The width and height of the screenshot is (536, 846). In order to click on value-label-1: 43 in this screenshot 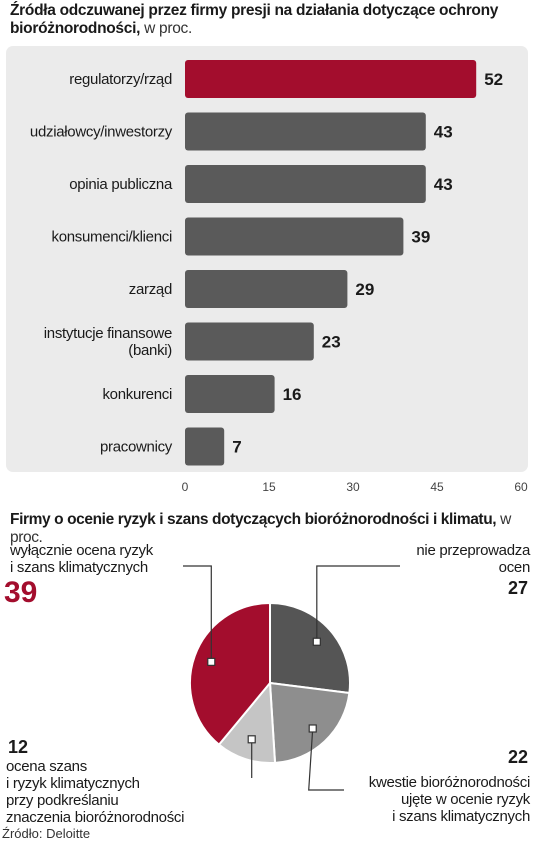, I will do `click(443, 132)`.